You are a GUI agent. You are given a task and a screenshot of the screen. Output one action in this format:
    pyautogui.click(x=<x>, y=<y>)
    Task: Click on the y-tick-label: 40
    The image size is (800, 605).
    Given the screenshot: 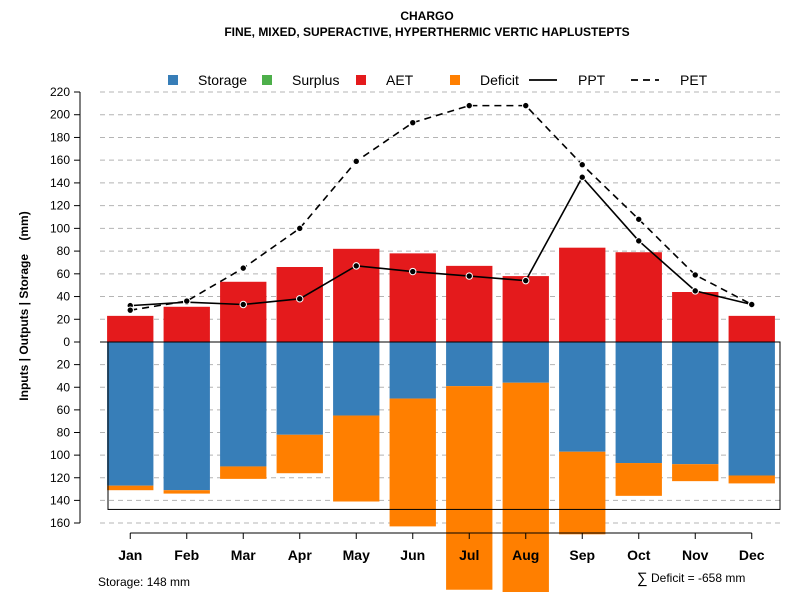 What is the action you would take?
    pyautogui.click(x=64, y=297)
    